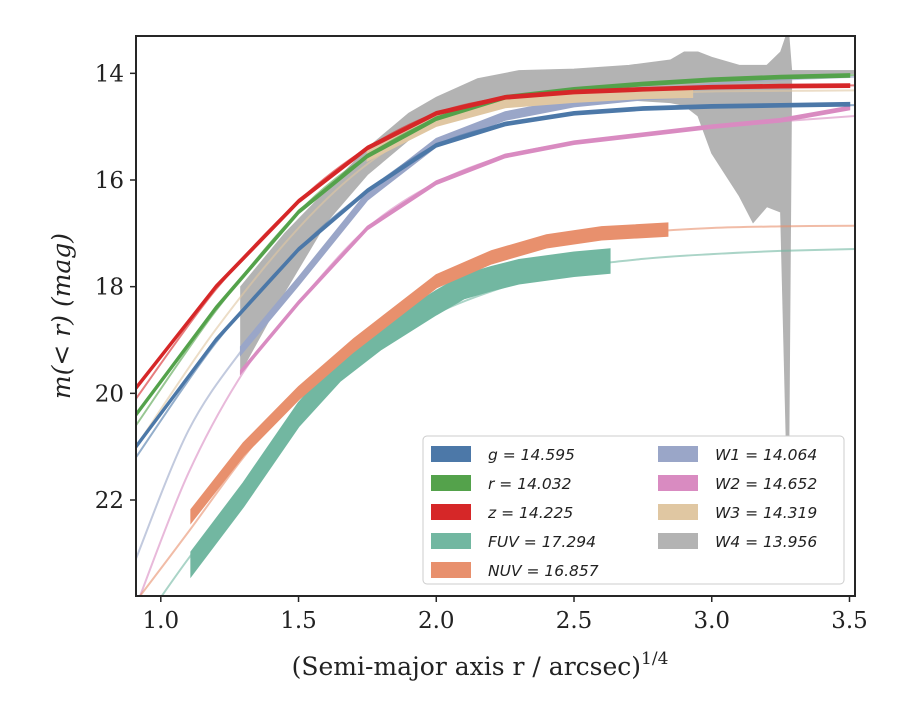 This screenshot has height=705, width=900. What do you see at coordinates (109, 74) in the screenshot?
I see `y-tick-label: 14` at bounding box center [109, 74].